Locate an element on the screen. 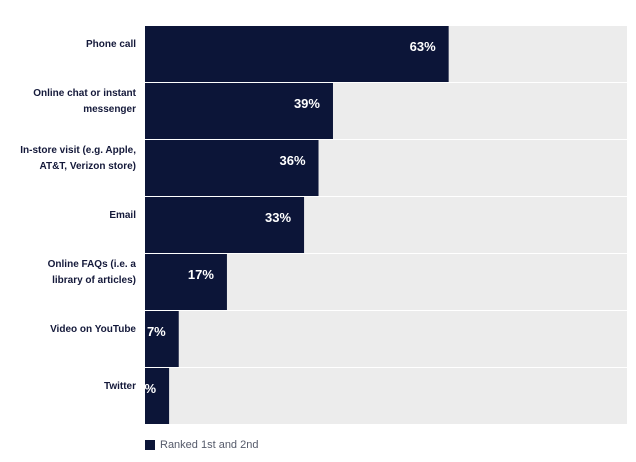 This screenshot has height=462, width=636. category-label: Video on YouTube is located at coordinates (93, 329).